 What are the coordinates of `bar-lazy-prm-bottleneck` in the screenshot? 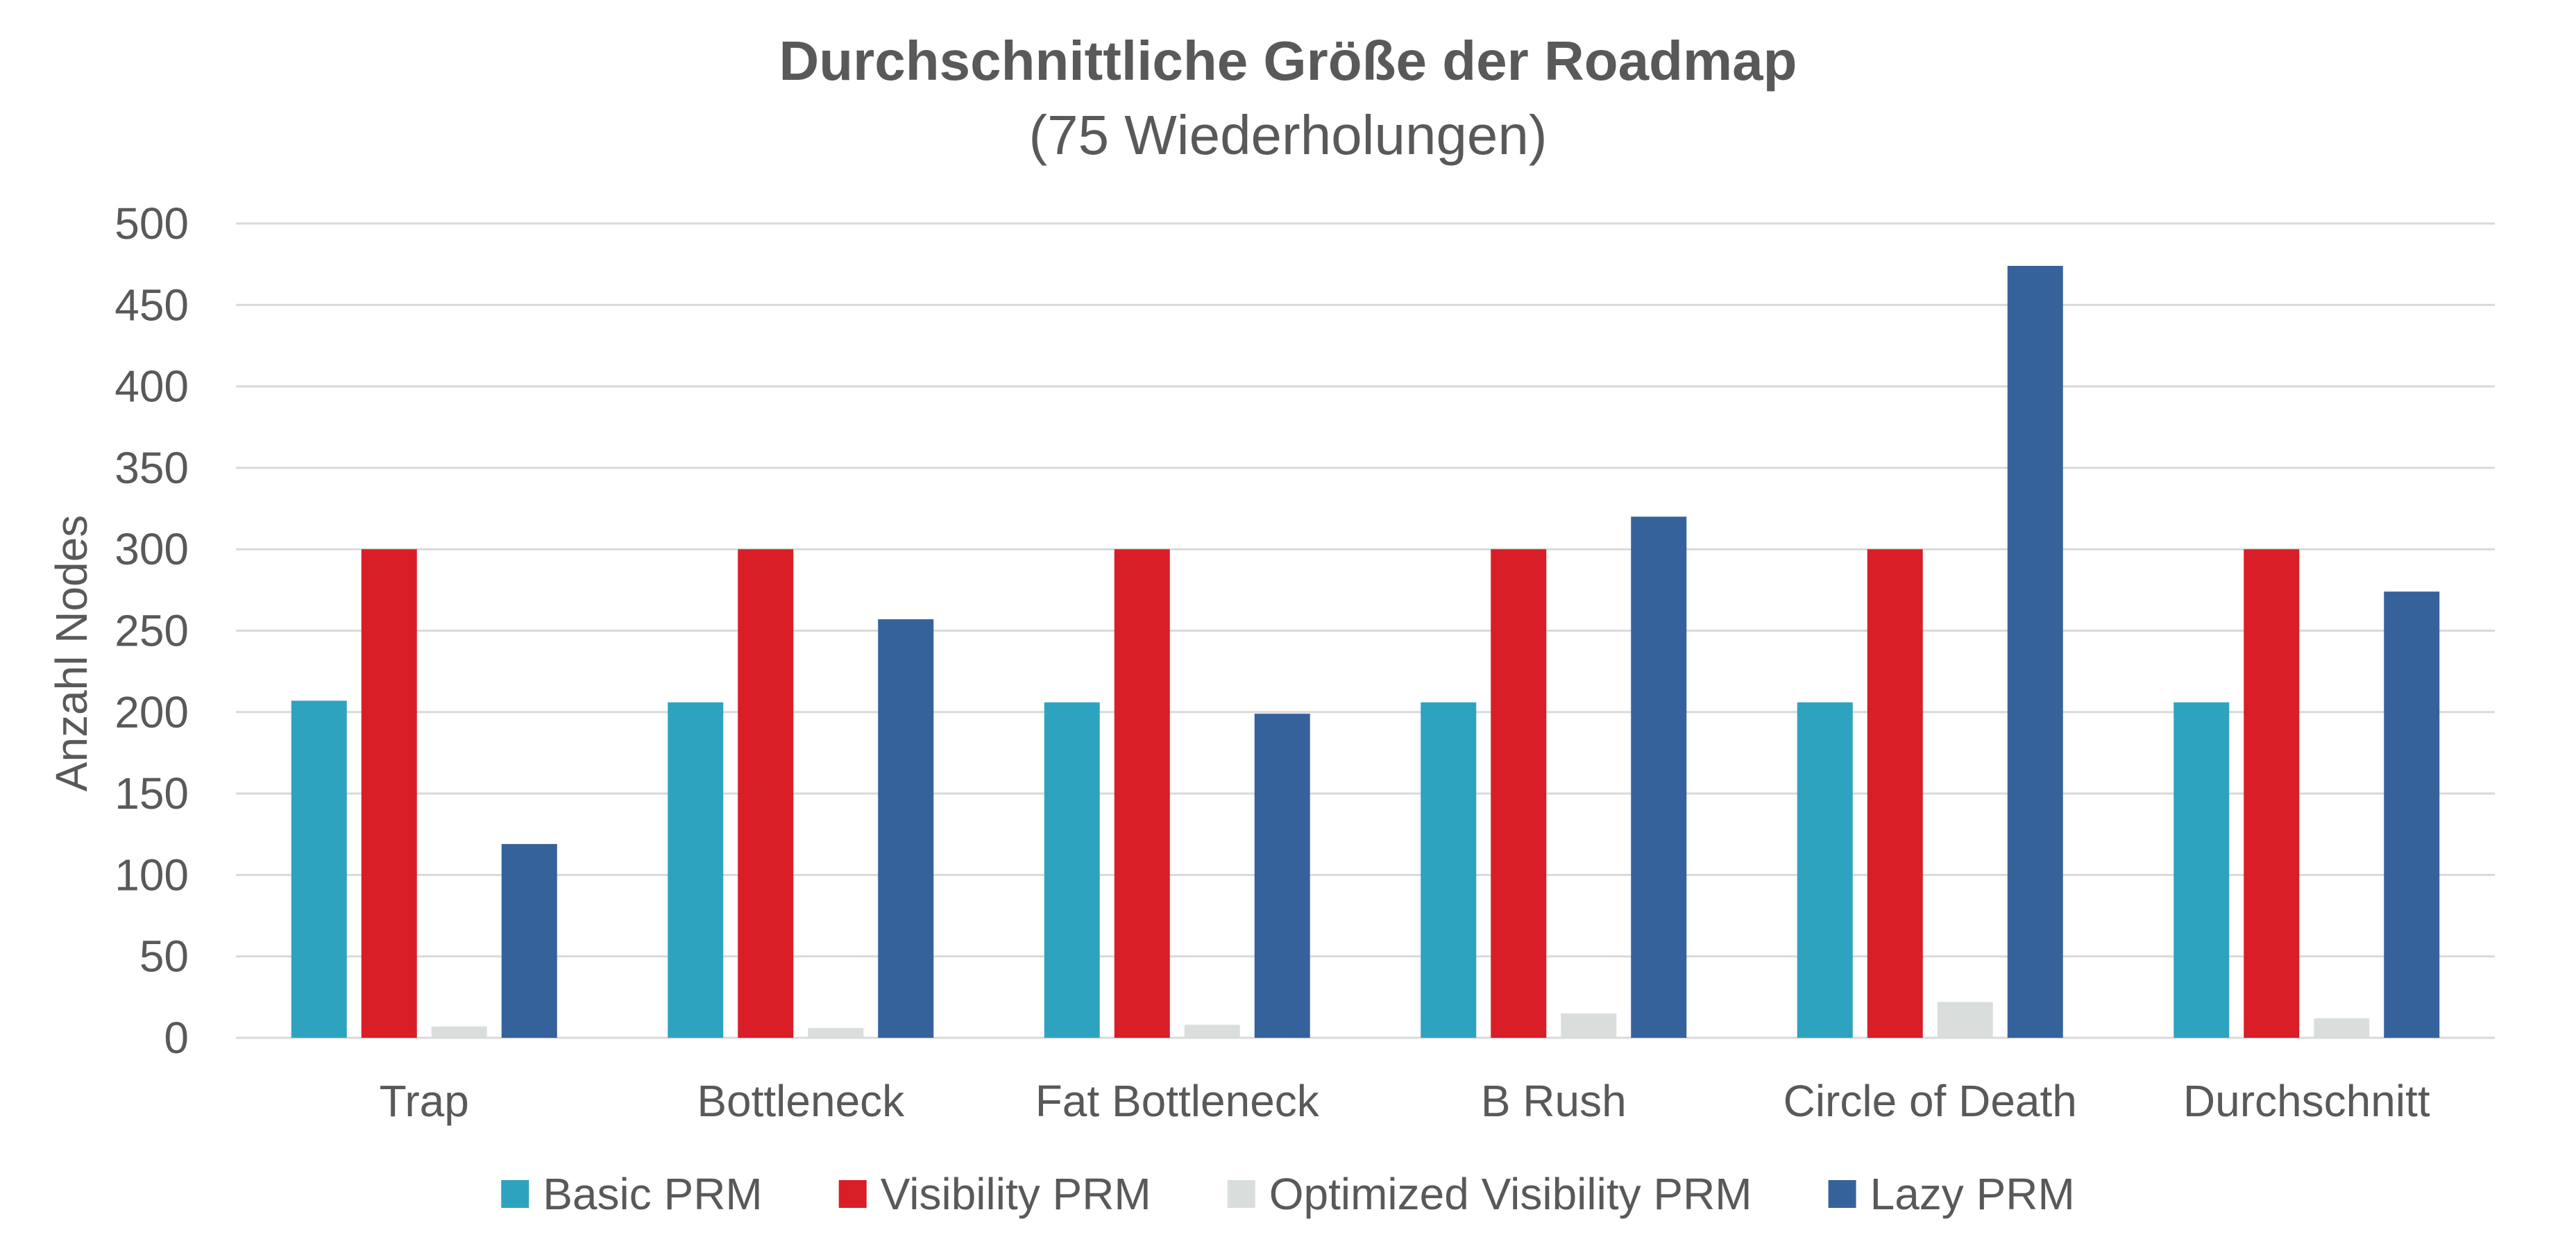 It's located at (906, 828).